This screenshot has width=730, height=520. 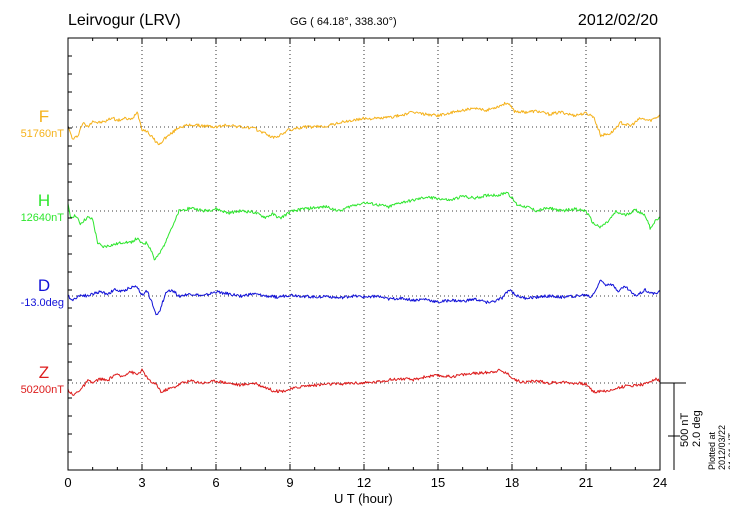 I want to click on series-line-f, so click(x=364, y=123).